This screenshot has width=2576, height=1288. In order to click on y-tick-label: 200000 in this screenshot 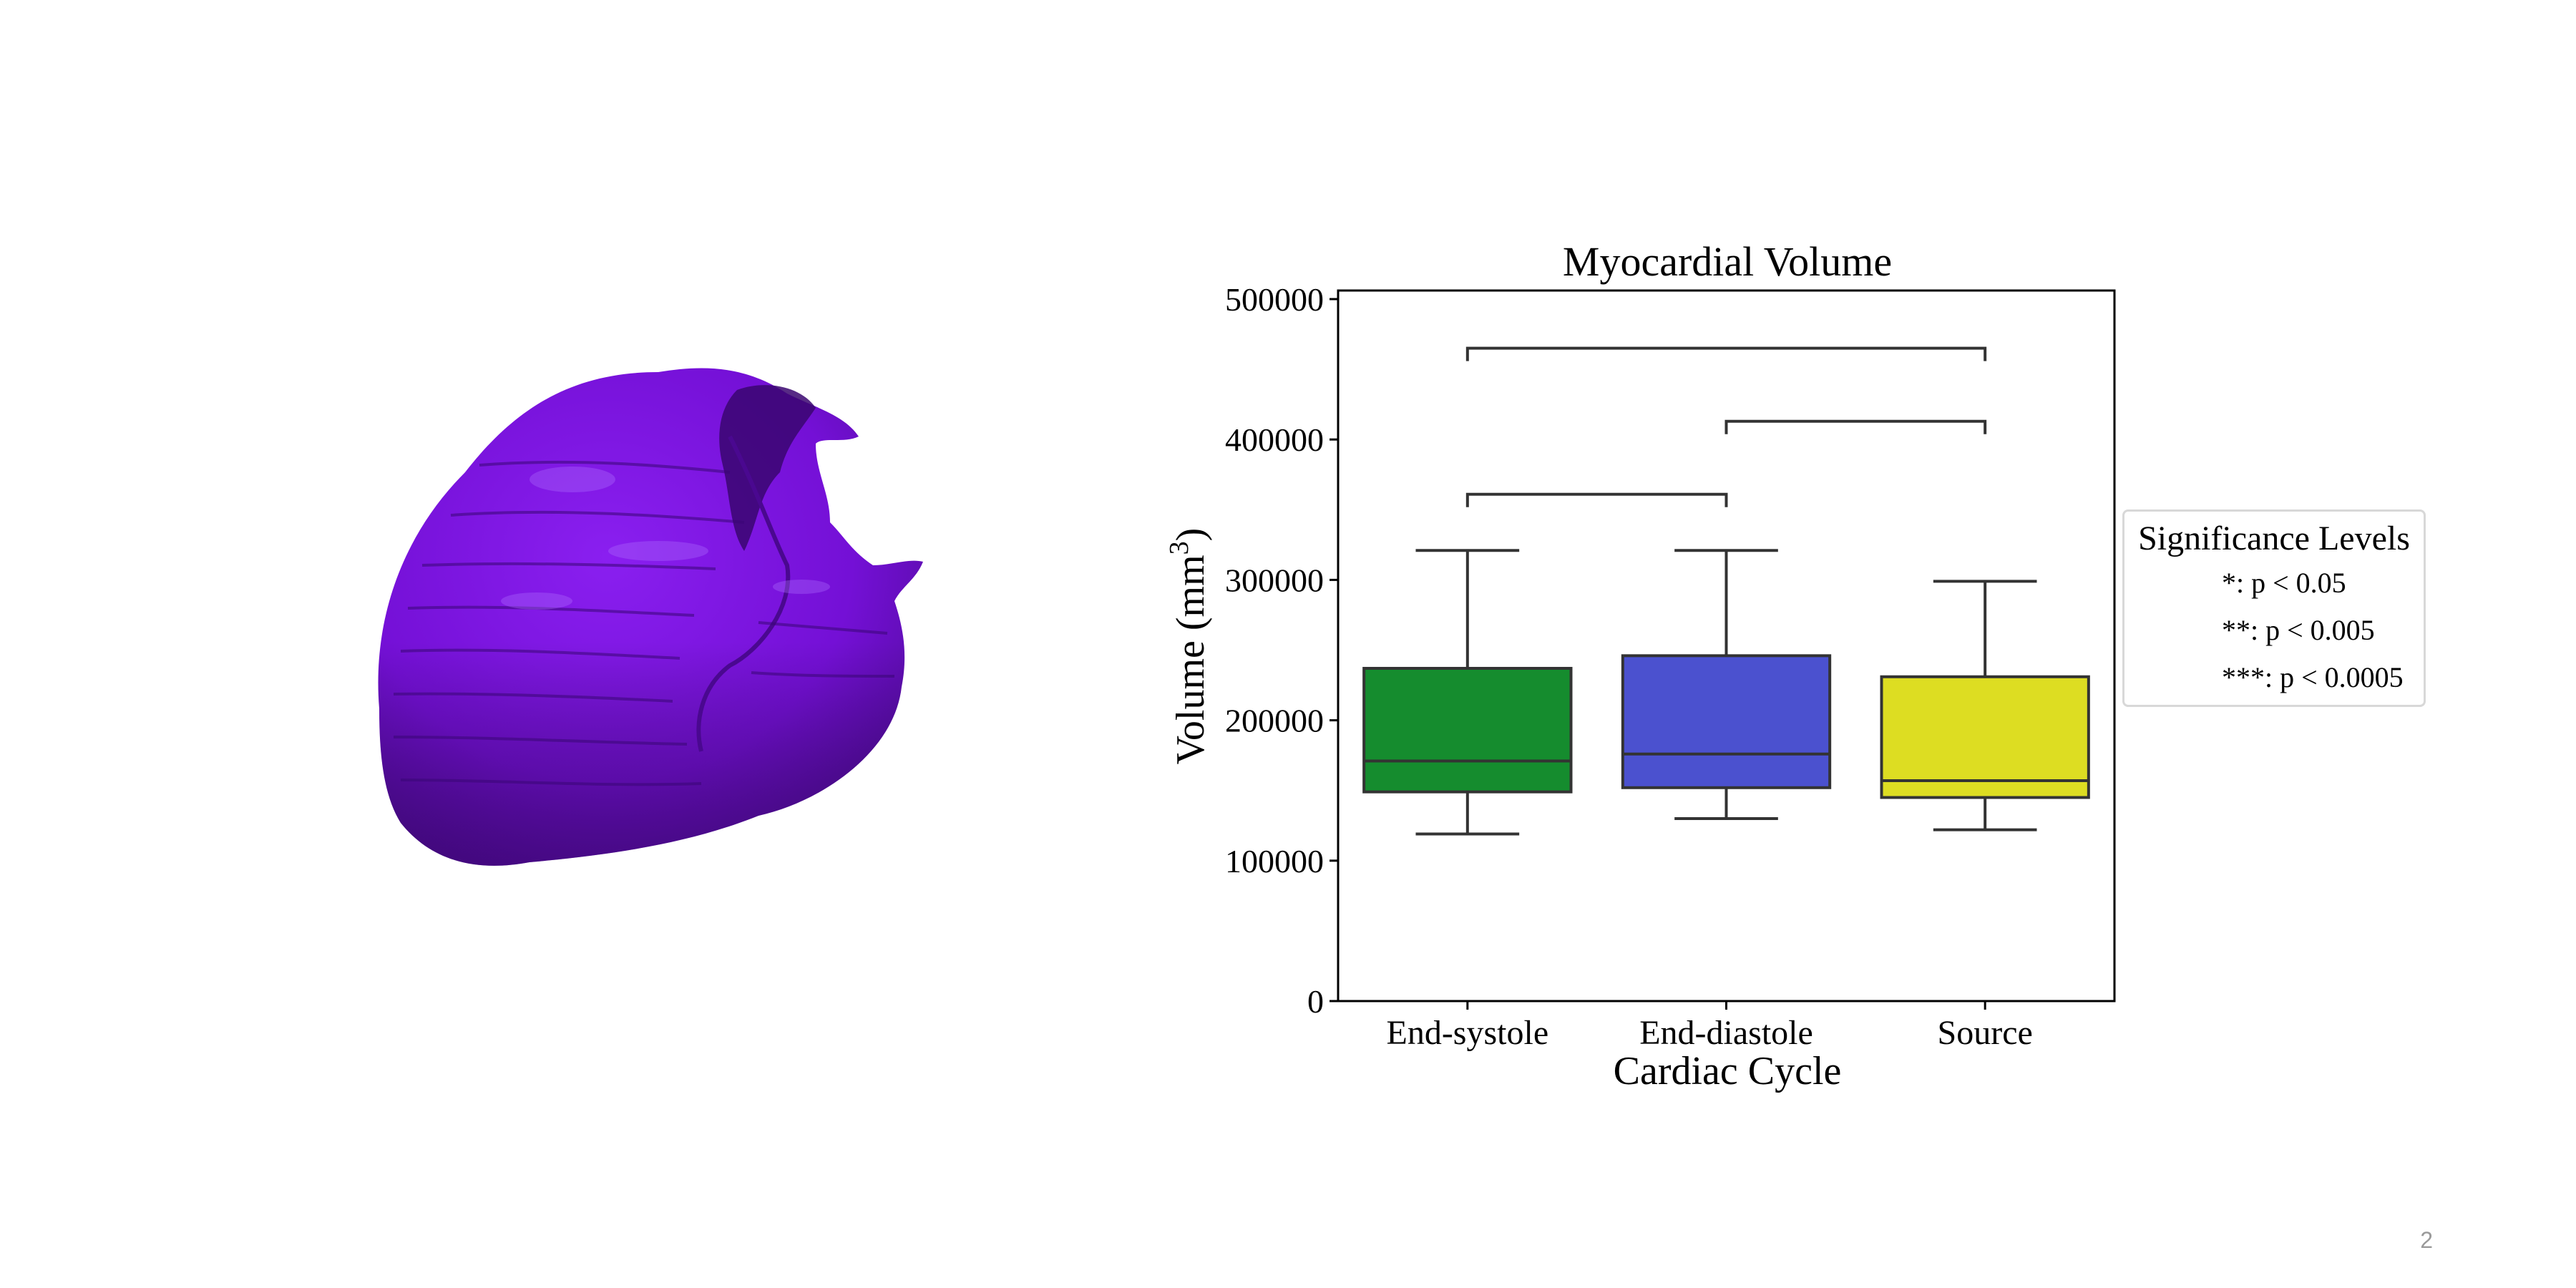, I will do `click(1274, 721)`.